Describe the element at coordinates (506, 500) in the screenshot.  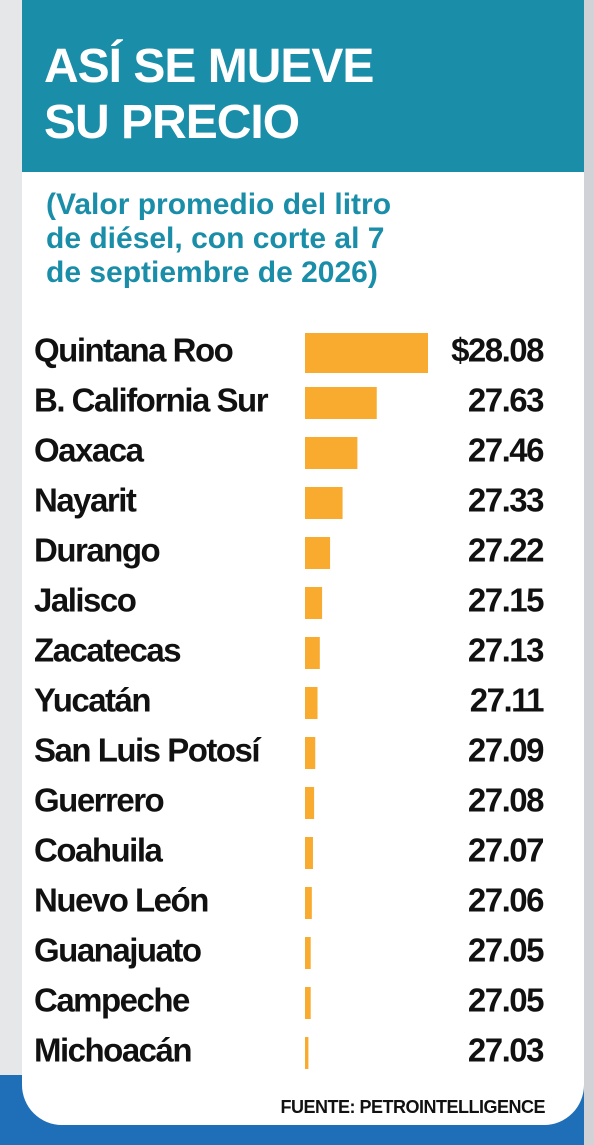
I see `value-label: 27.33` at that location.